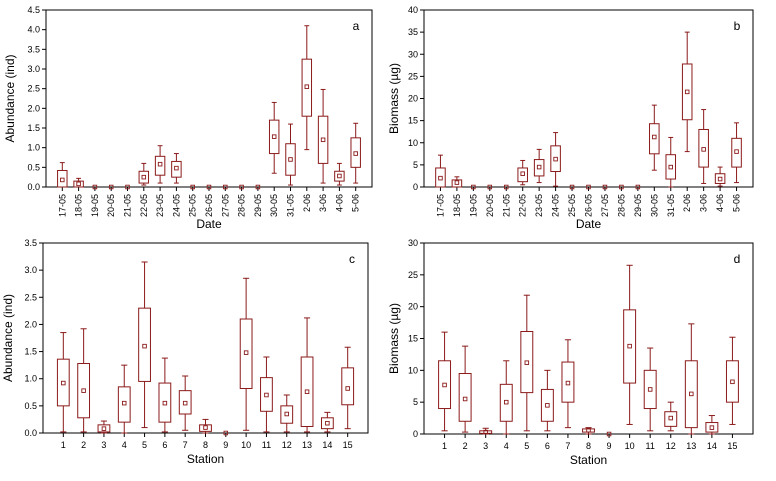 Image resolution: width=776 pixels, height=481 pixels. Describe the element at coordinates (394, 338) in the screenshot. I see `y-axis-label: Biomass (µg)` at that location.